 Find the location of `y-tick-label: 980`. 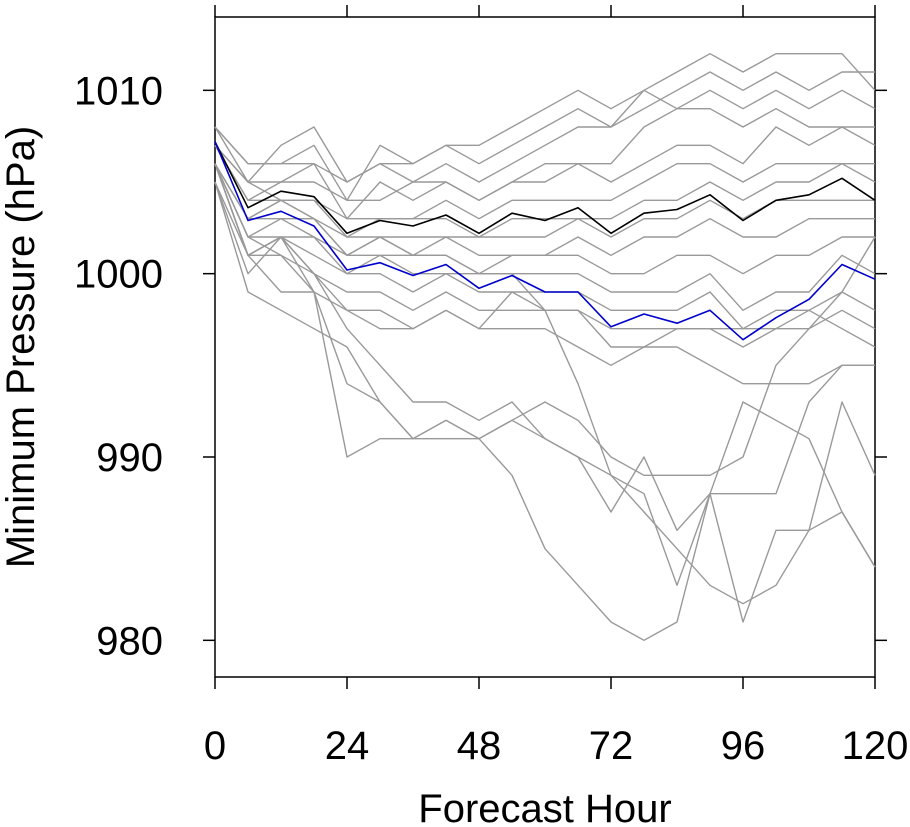

y-tick-label: 980 is located at coordinates (129, 641).